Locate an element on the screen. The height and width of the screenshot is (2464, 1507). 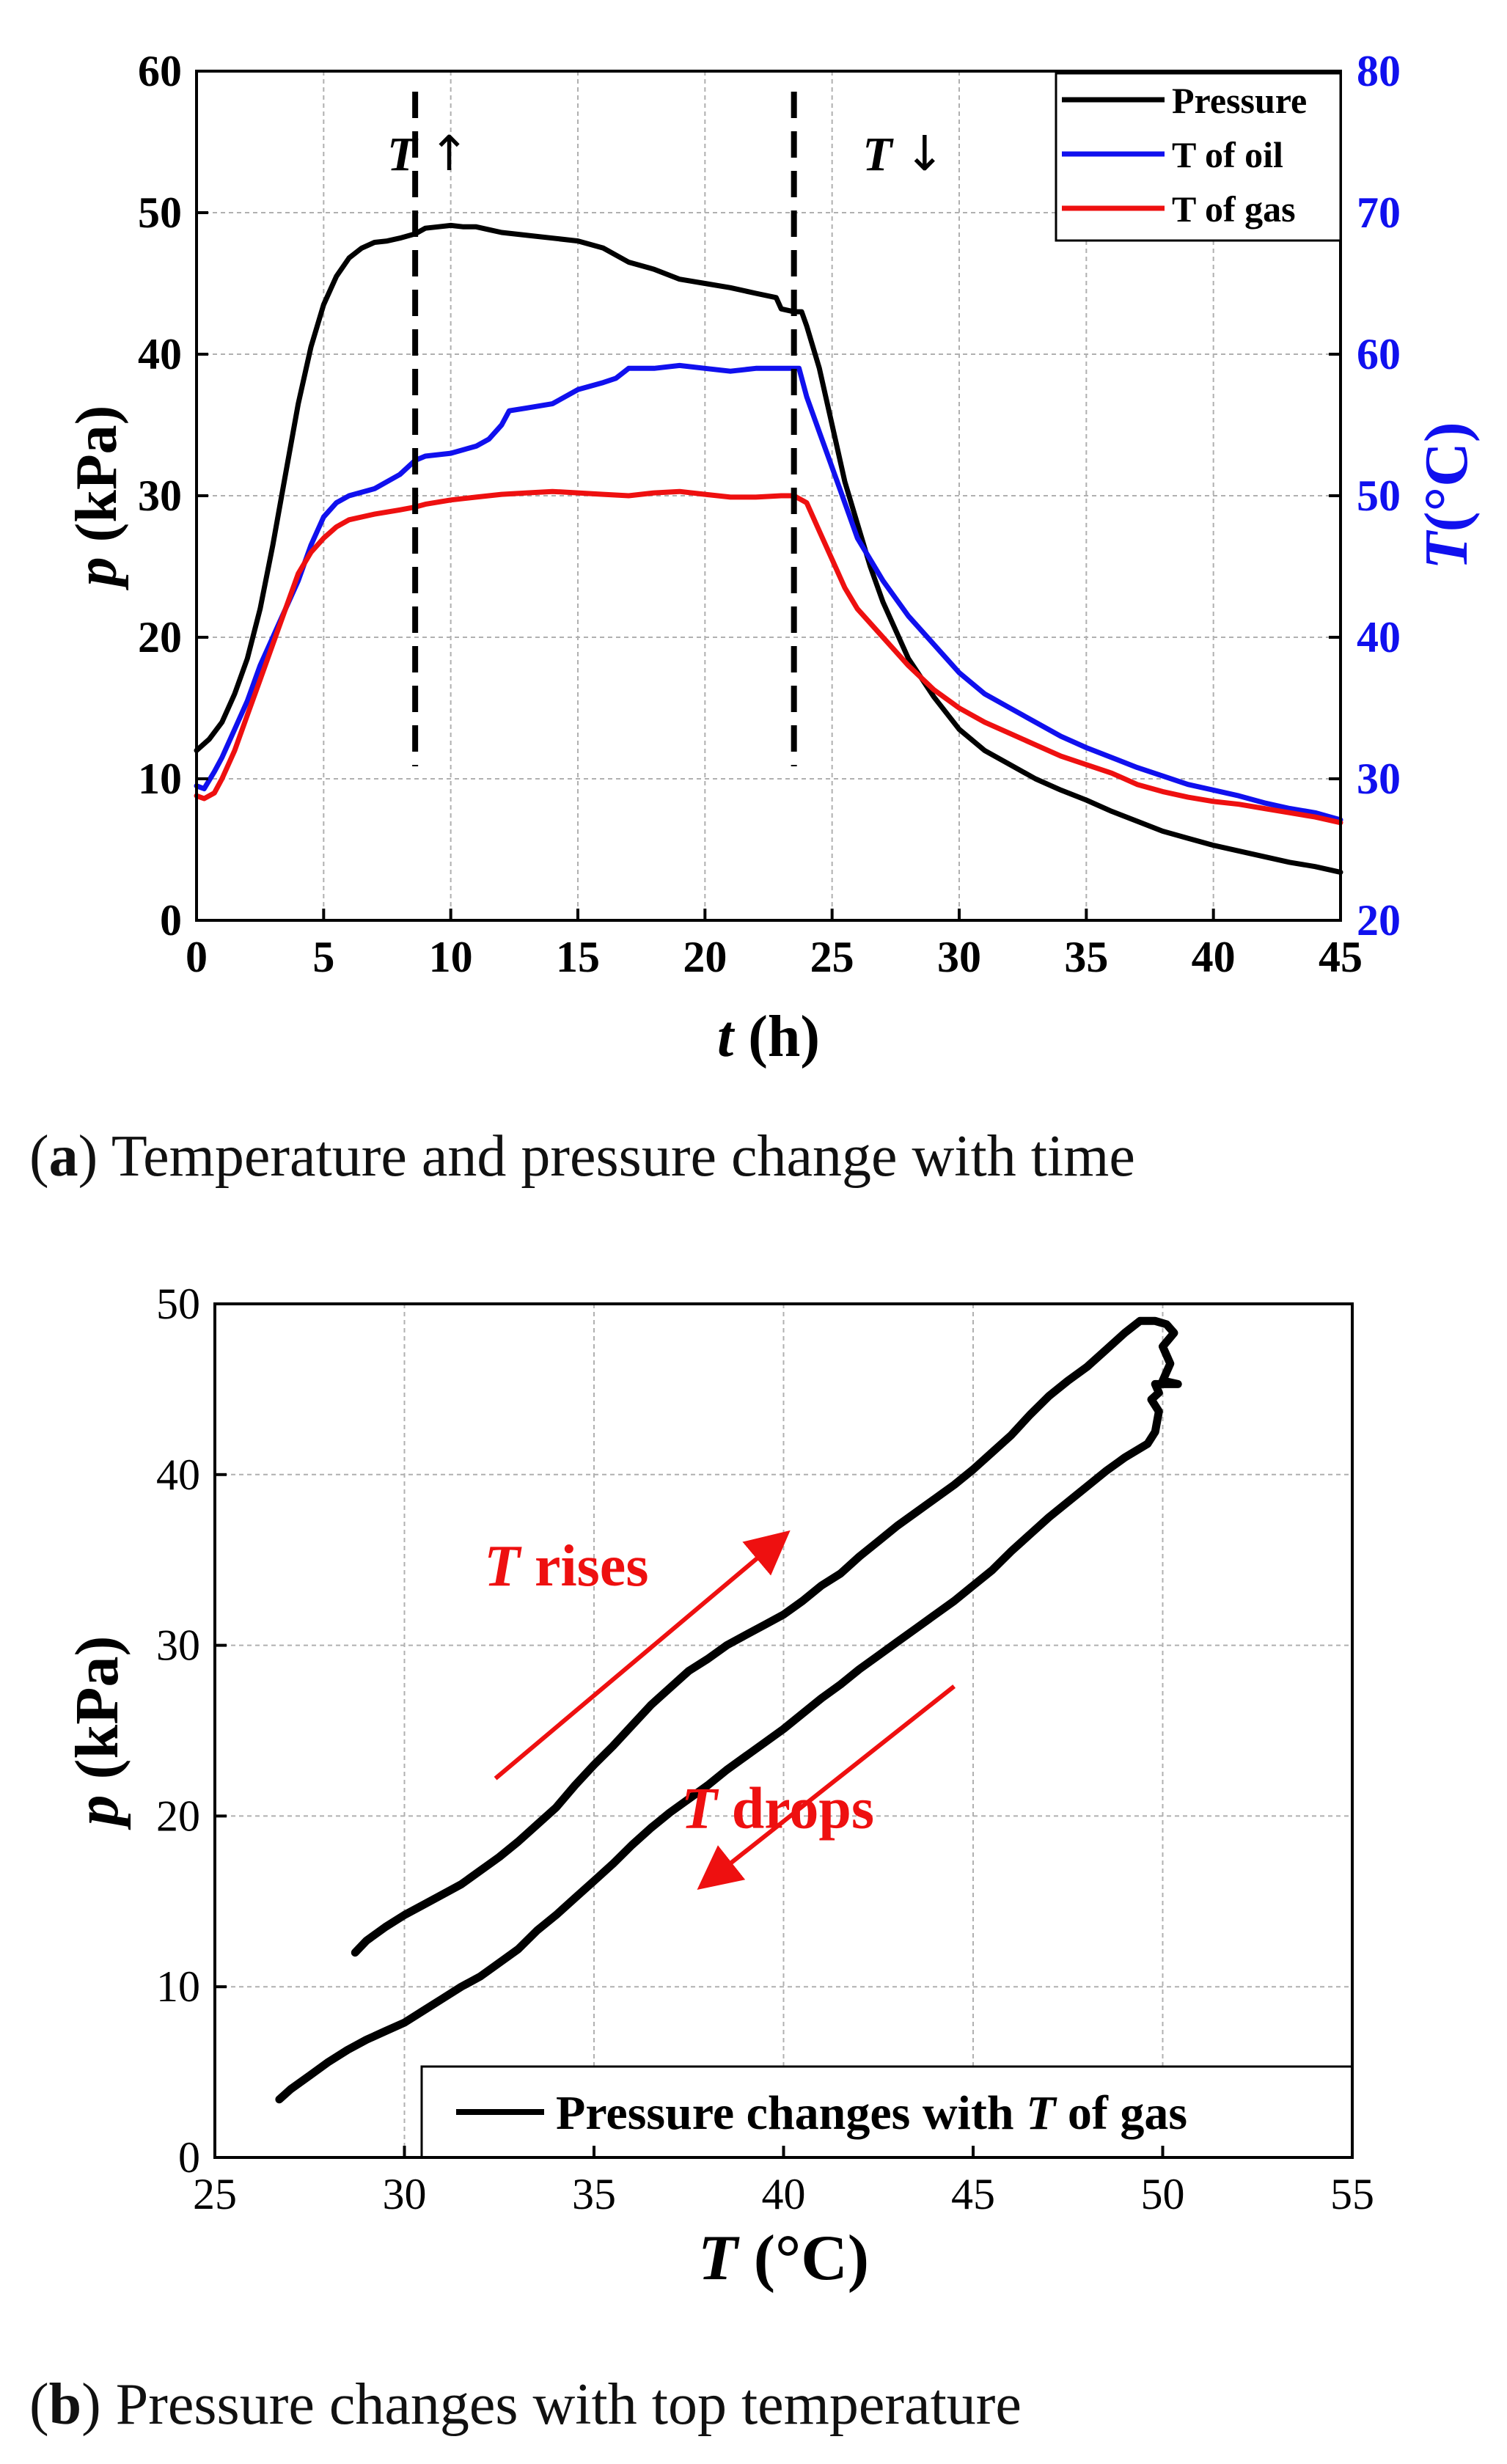
legend: Pressure T of oil T of gas is located at coordinates (1198, 157).